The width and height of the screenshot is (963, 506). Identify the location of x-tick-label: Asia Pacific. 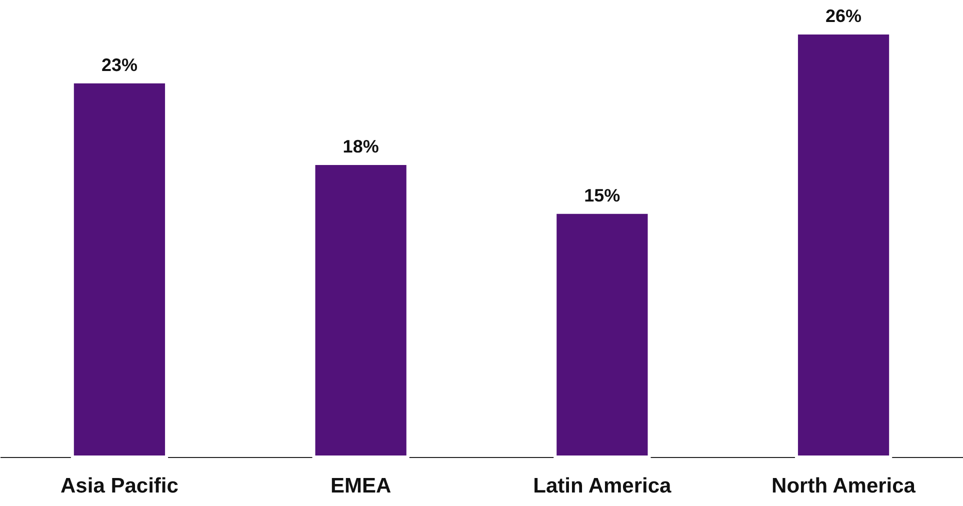
(119, 486).